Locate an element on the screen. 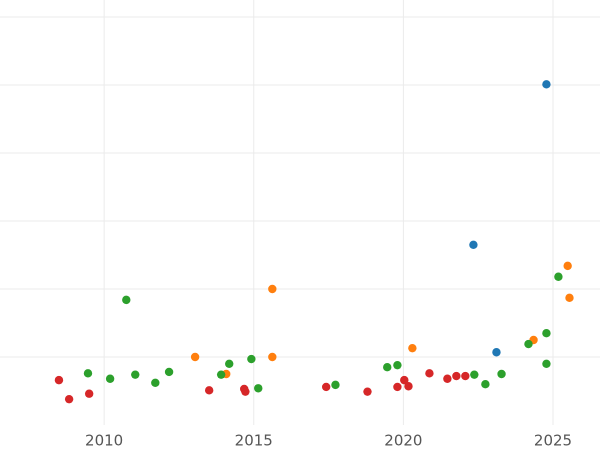 This screenshot has height=450, width=600. x-tick-label: 2025 is located at coordinates (553, 441).